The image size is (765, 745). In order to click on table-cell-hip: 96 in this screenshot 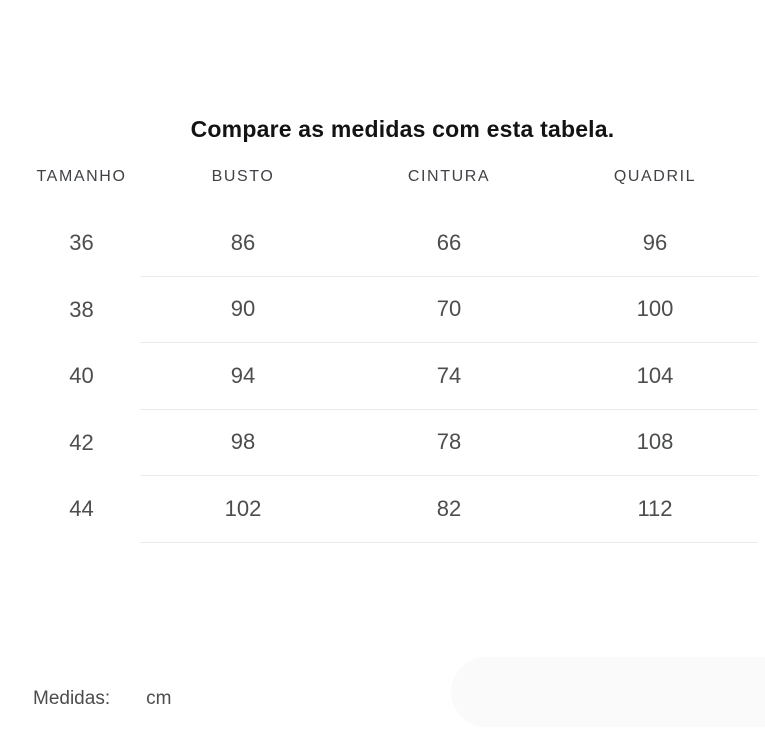, I will do `click(655, 243)`.